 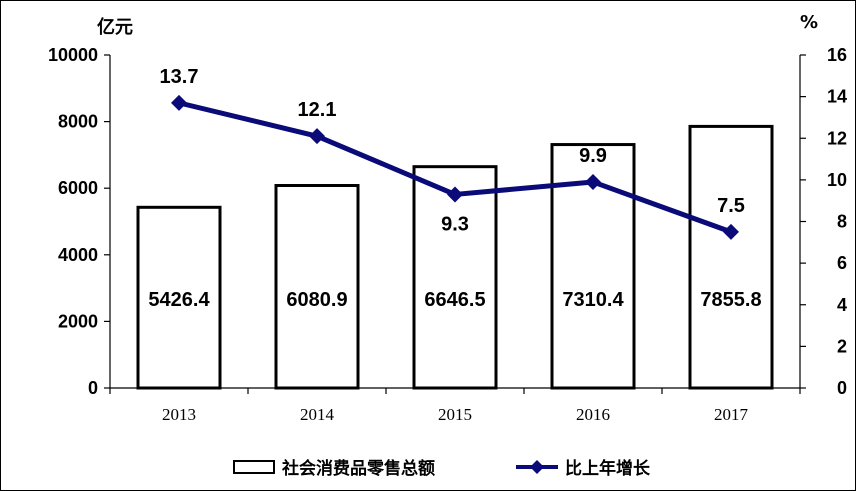 I want to click on legend: 社会消费品零售总额 比上年增长, so click(x=442, y=468).